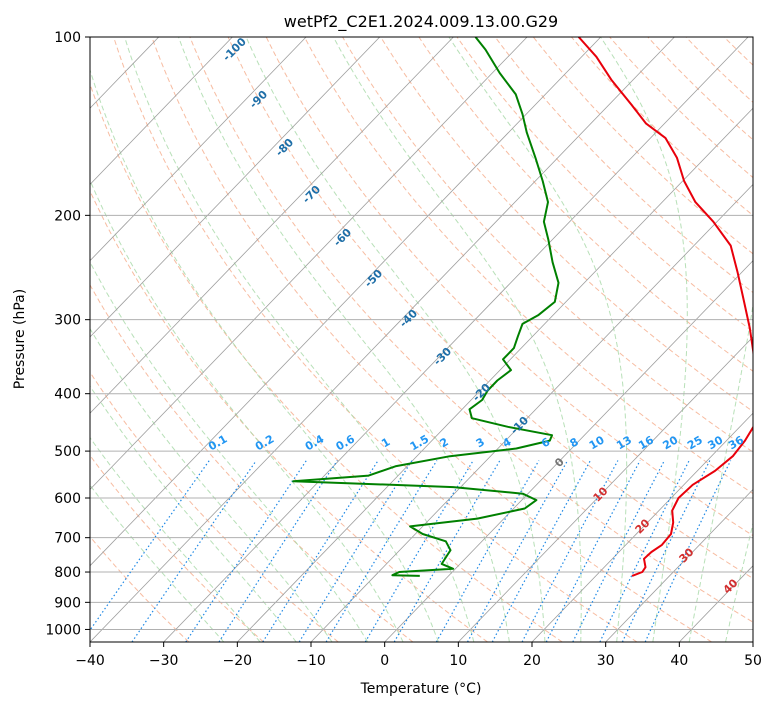 Image resolution: width=775 pixels, height=708 pixels. What do you see at coordinates (311, 661) in the screenshot?
I see `x-tick-label: −10` at bounding box center [311, 661].